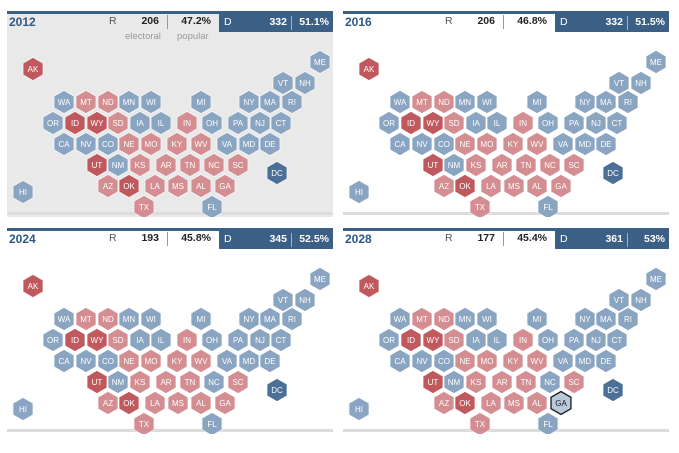  What do you see at coordinates (433, 165) in the screenshot?
I see `state-hex-ut: UT` at bounding box center [433, 165].